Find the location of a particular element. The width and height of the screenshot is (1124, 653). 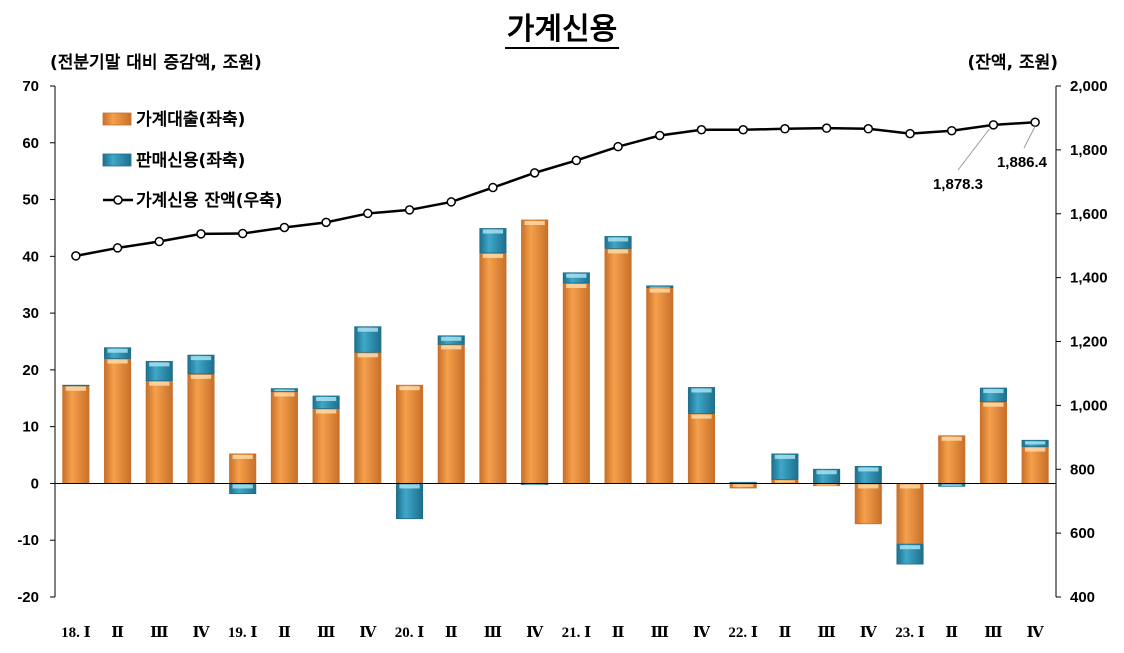

annotation-leader is located at coordinates (973, 149).